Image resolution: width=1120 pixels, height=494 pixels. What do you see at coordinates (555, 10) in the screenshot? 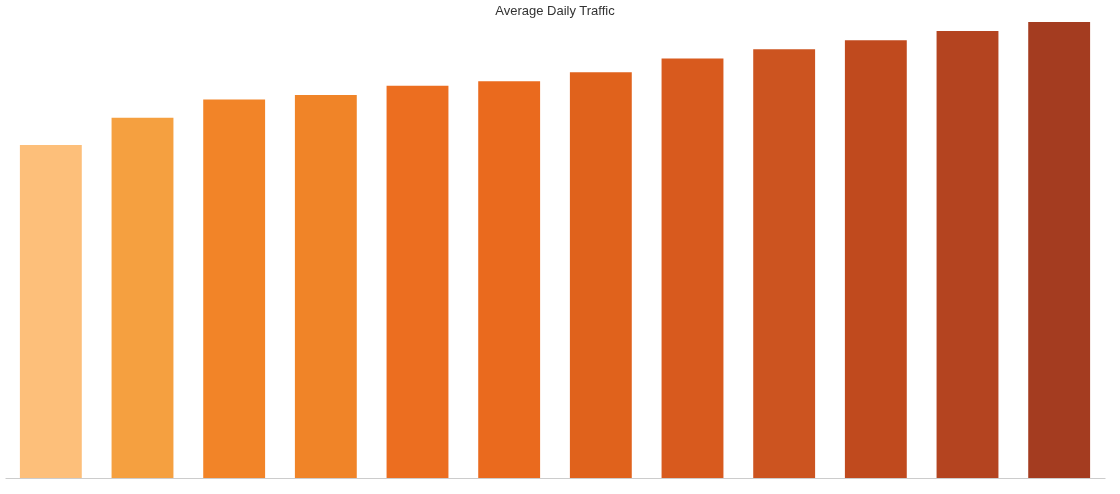
I see `chart-title: Average Daily Traffic` at bounding box center [555, 10].